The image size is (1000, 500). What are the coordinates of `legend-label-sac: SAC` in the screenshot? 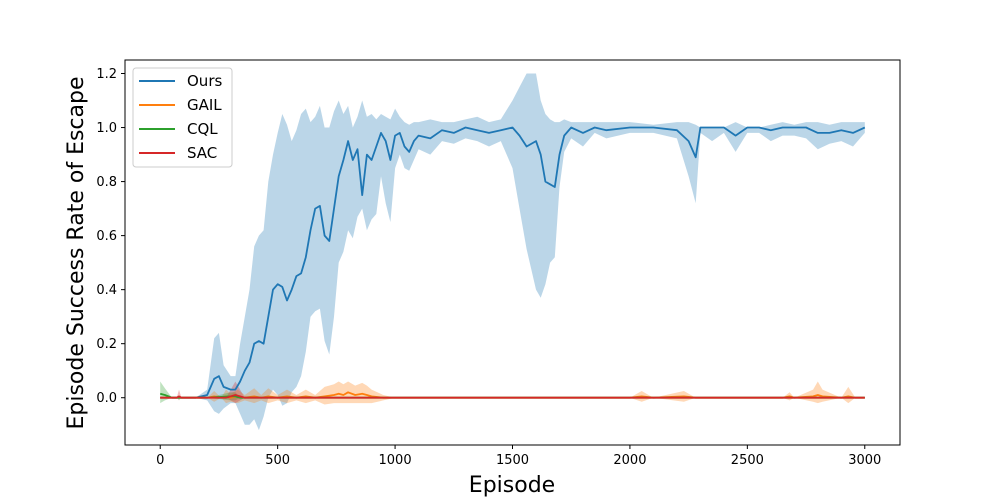 It's located at (202, 153).